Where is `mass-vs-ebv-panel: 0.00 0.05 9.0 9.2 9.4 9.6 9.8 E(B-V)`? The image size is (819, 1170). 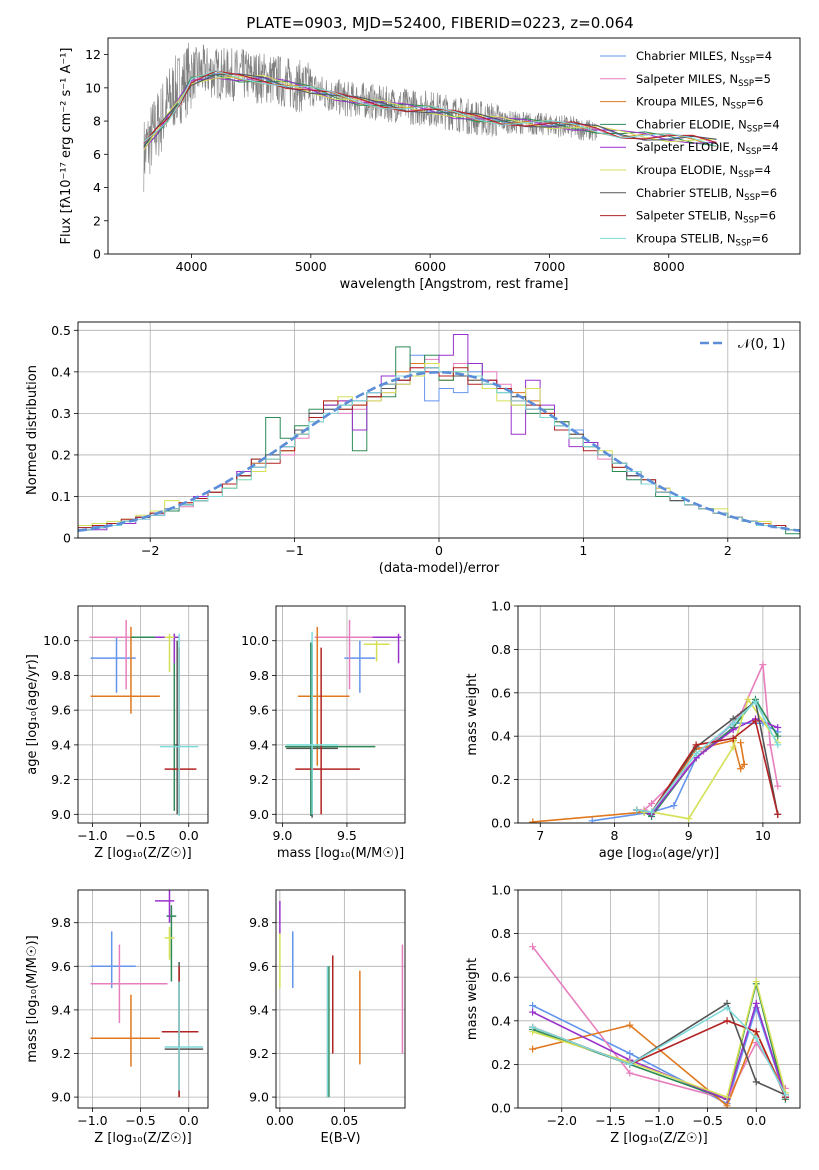 mass-vs-ebv-panel: 0.00 0.05 9.0 9.2 9.4 9.6 9.8 E(B-V) is located at coordinates (327, 1017).